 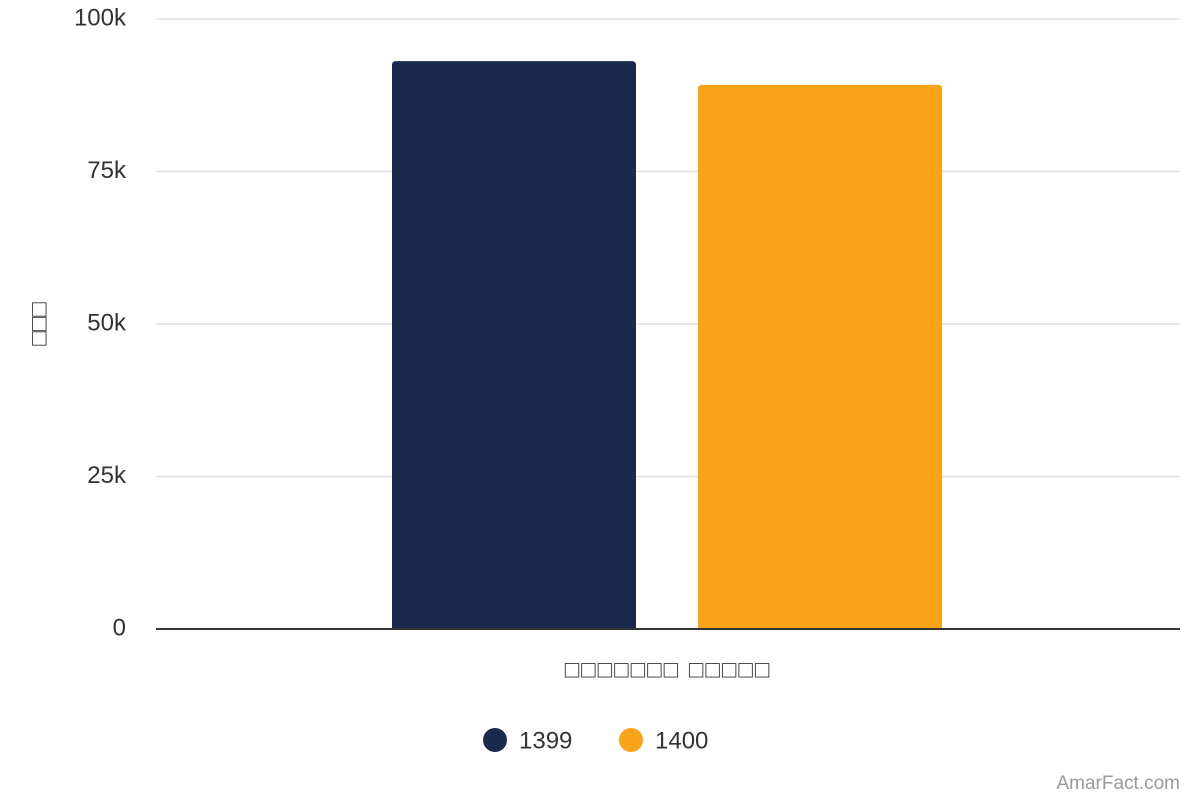 What do you see at coordinates (107, 322) in the screenshot?
I see `y-tick-label: 50k` at bounding box center [107, 322].